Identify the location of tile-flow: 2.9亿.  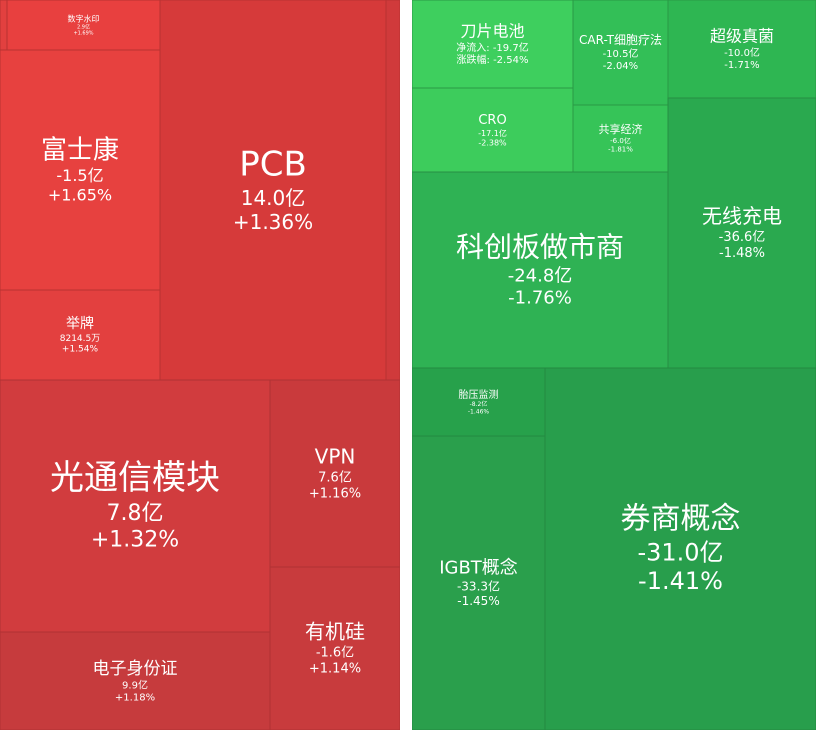
(83, 27).